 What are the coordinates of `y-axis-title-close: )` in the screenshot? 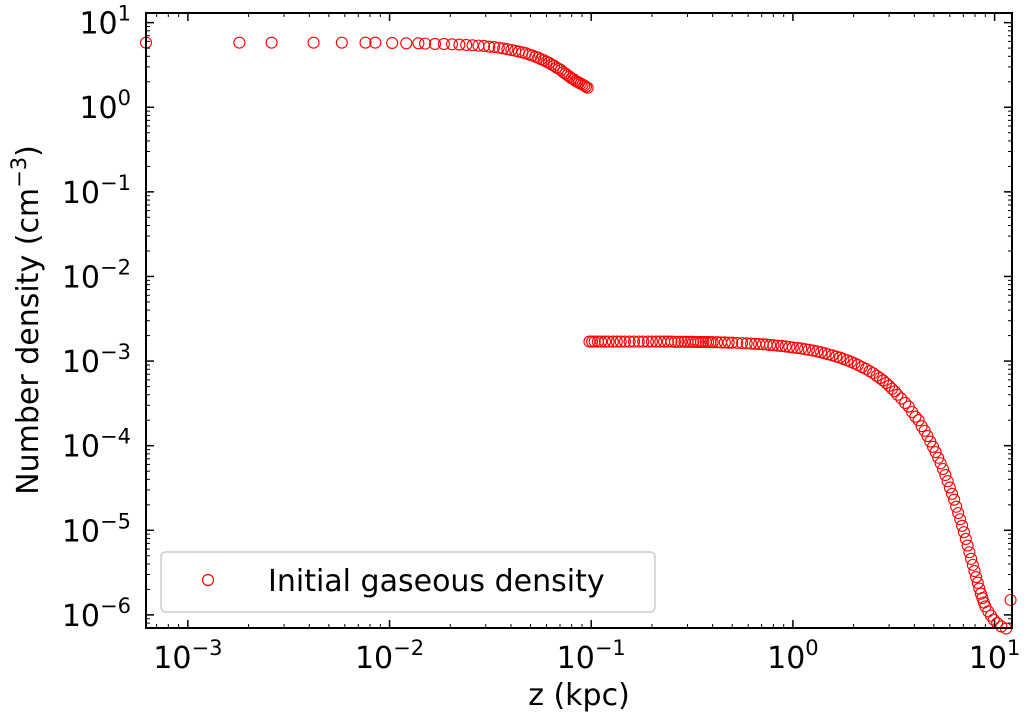 It's located at (28, 151).